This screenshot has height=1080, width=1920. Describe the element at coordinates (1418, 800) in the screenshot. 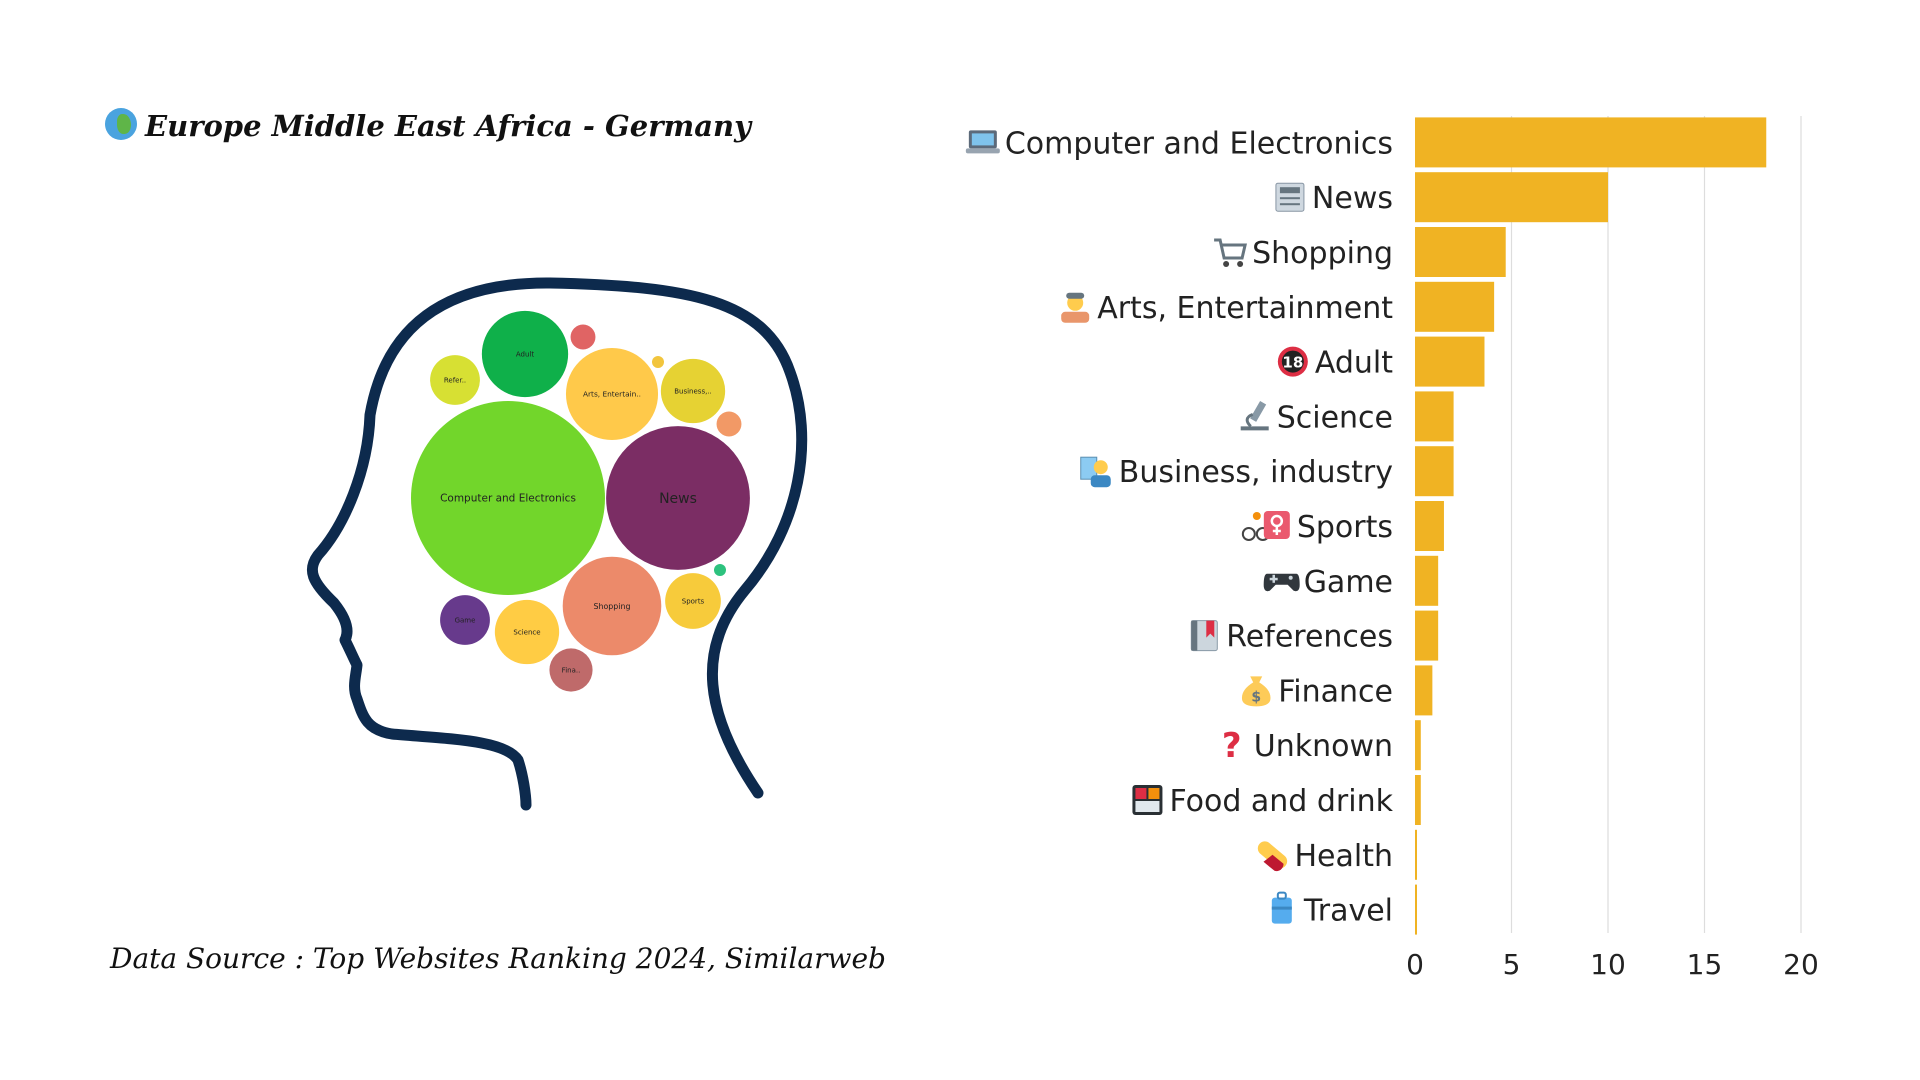

I see `bar-food-and-drink` at that location.